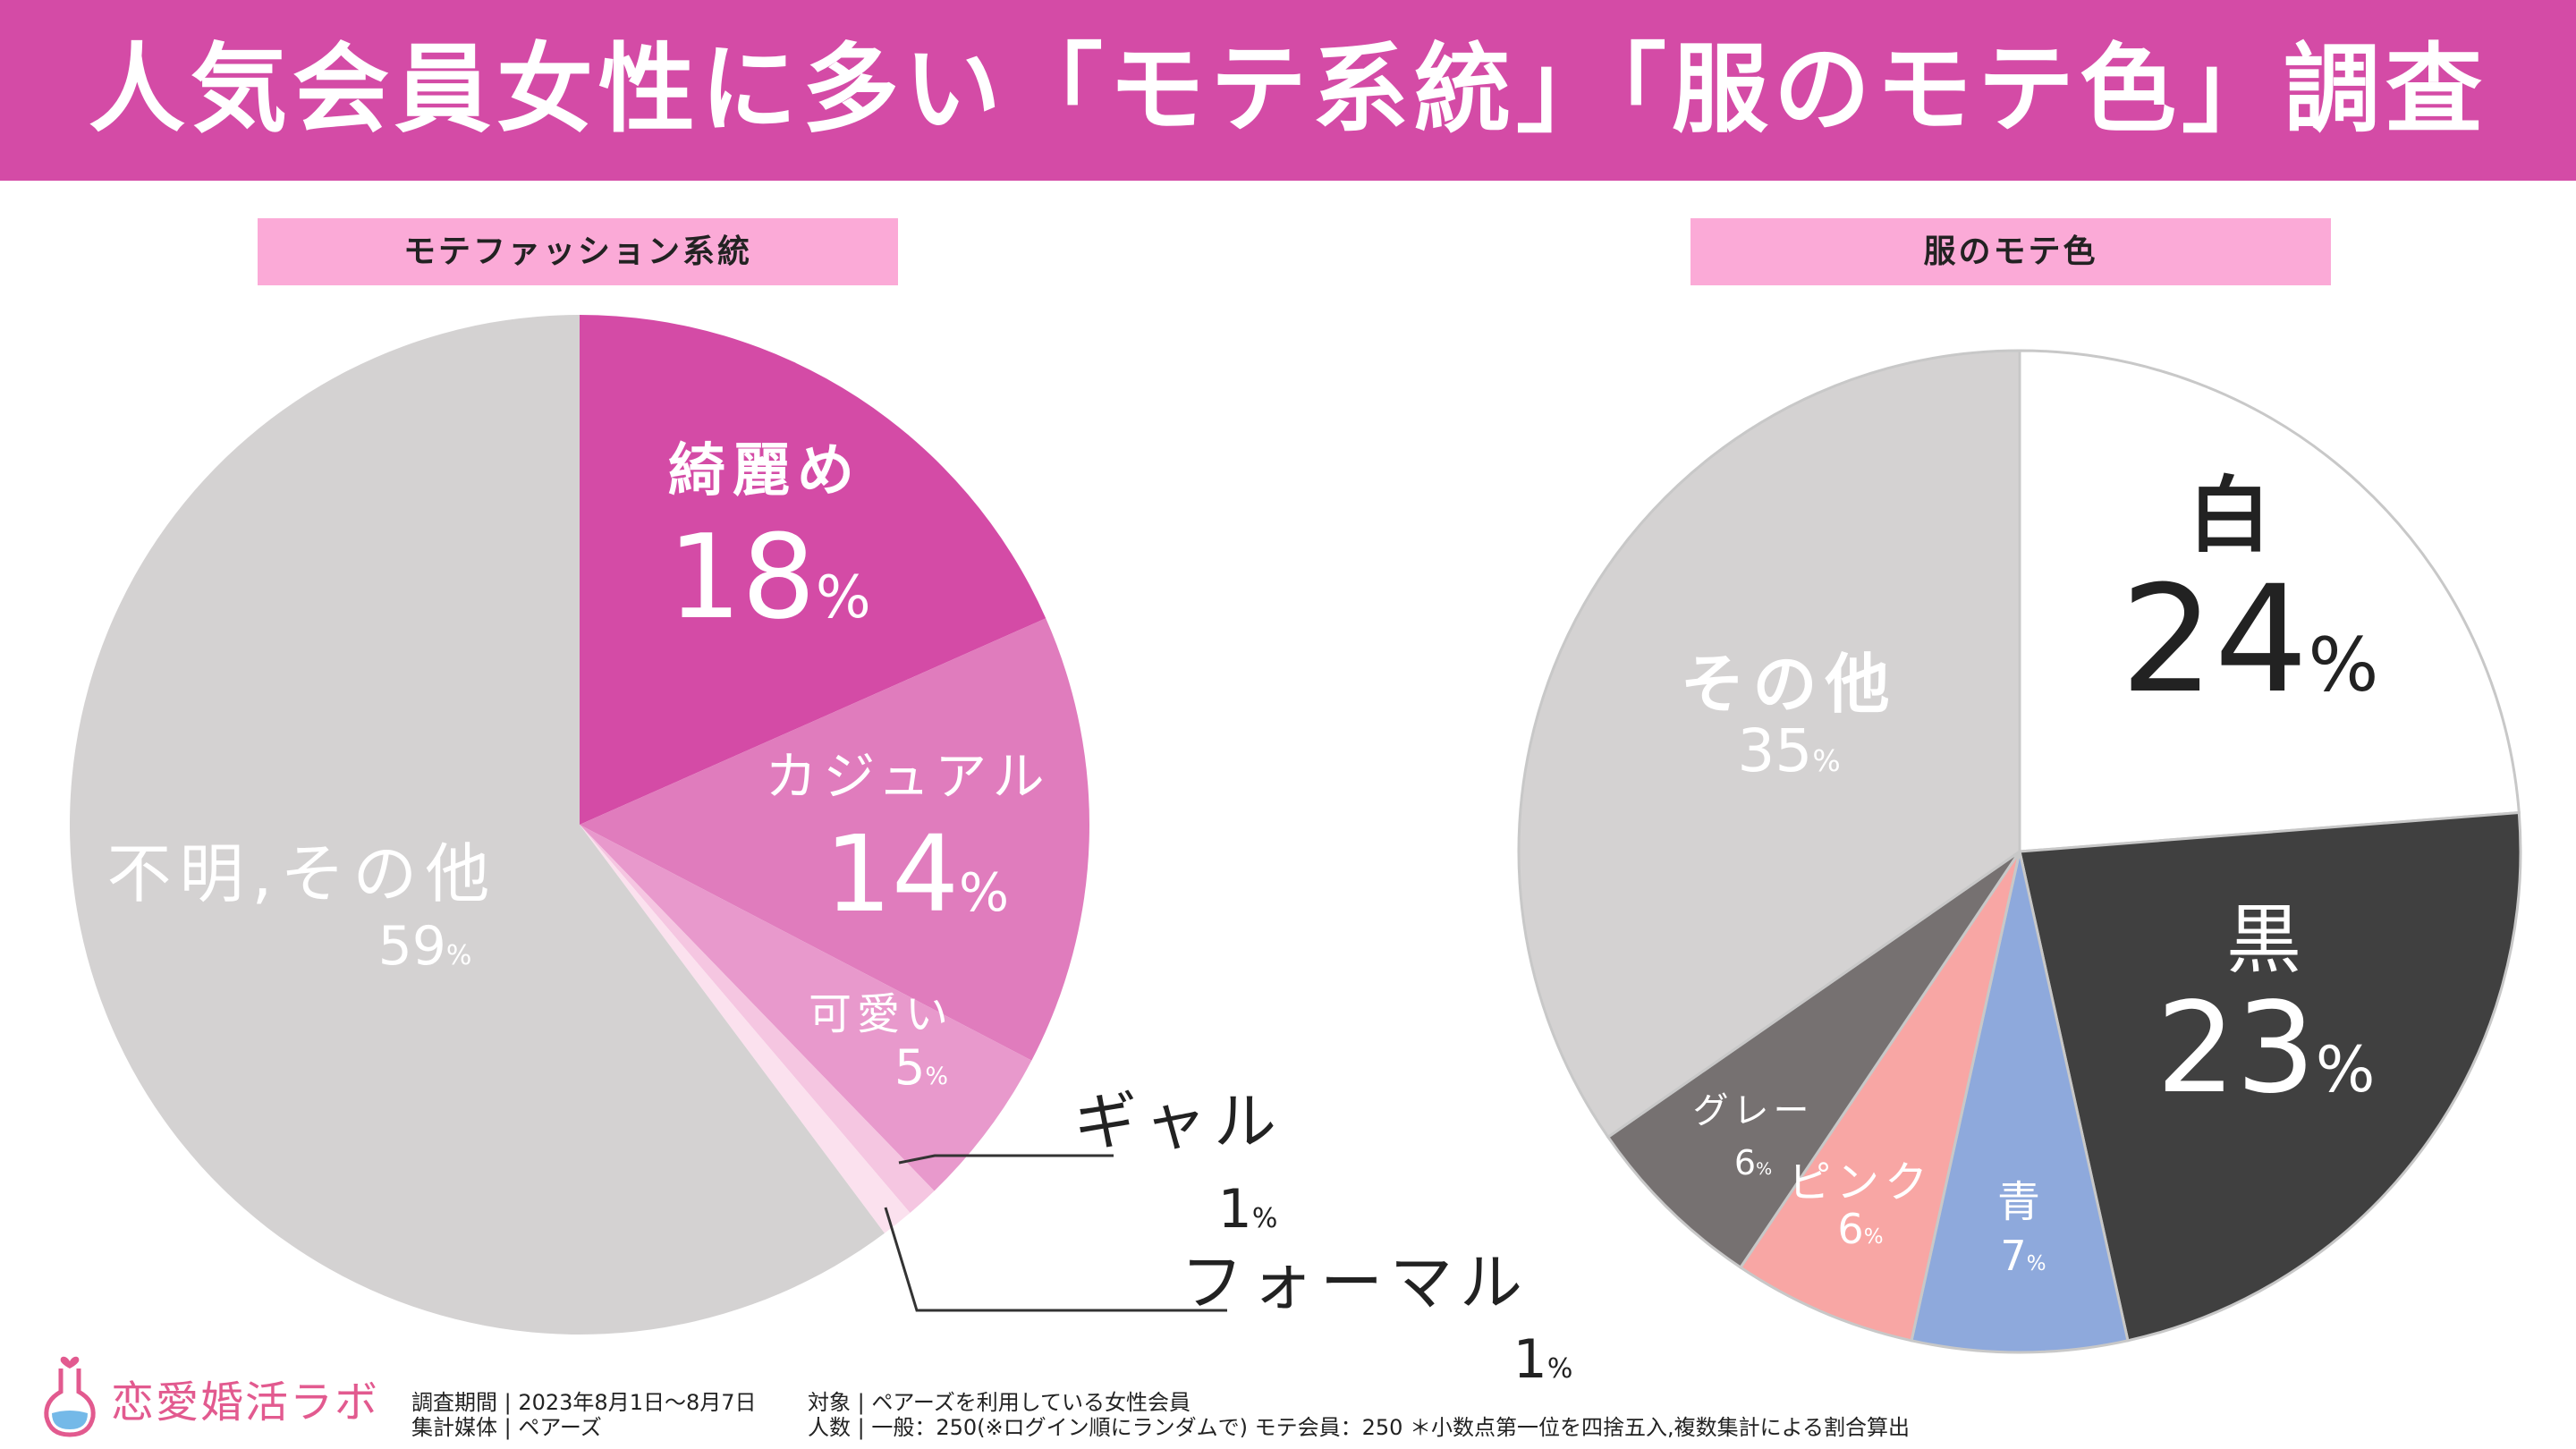  Describe the element at coordinates (1788, 684) in the screenshot. I see `right-slice-label-6: その他` at that location.